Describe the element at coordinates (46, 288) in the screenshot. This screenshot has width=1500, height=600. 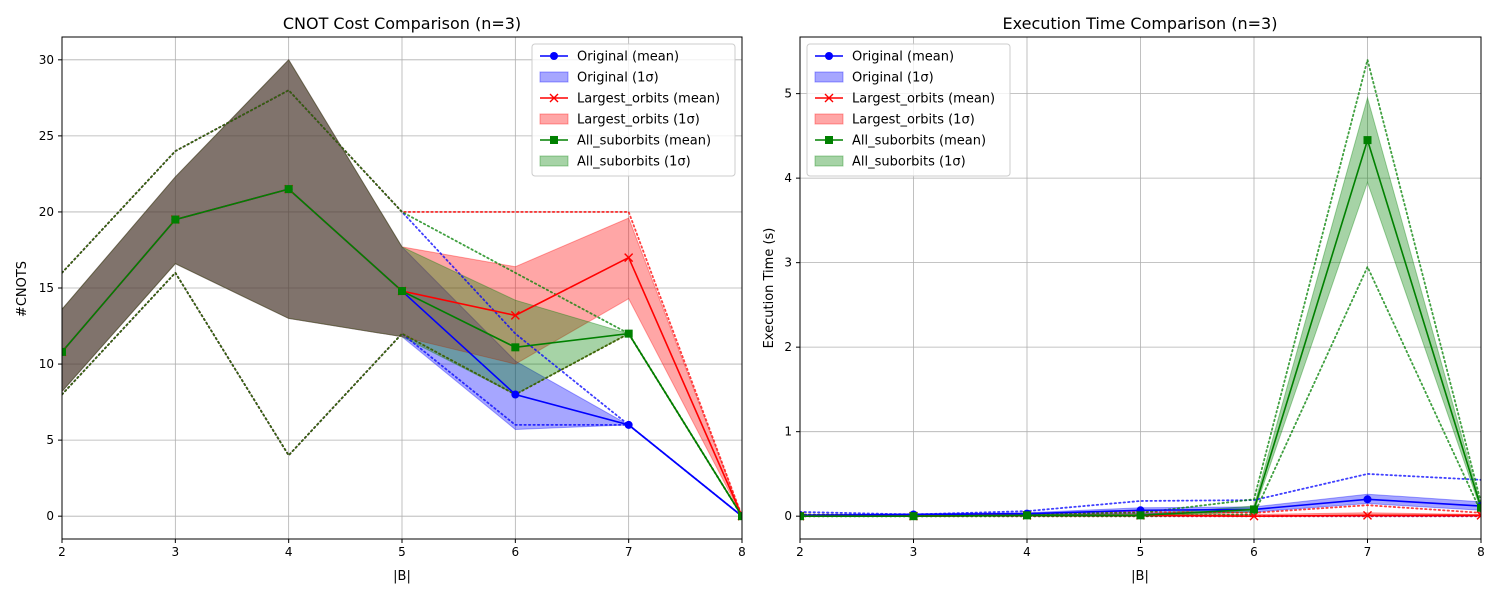
I see `y-tick-label: 15` at that location.